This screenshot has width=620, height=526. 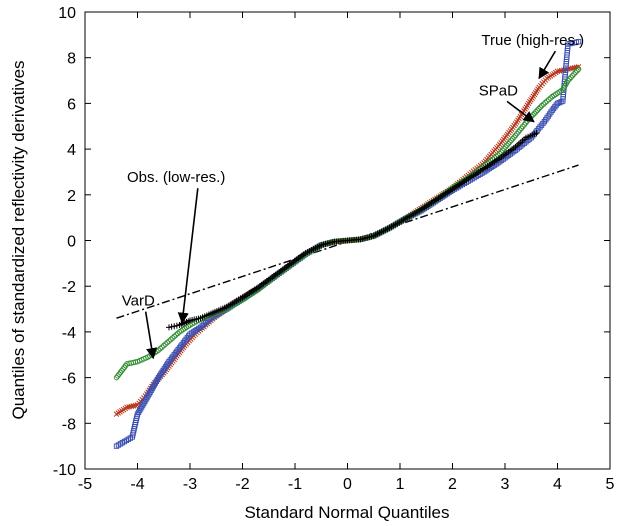 What do you see at coordinates (67, 13) in the screenshot?
I see `y-tick-label: 10` at bounding box center [67, 13].